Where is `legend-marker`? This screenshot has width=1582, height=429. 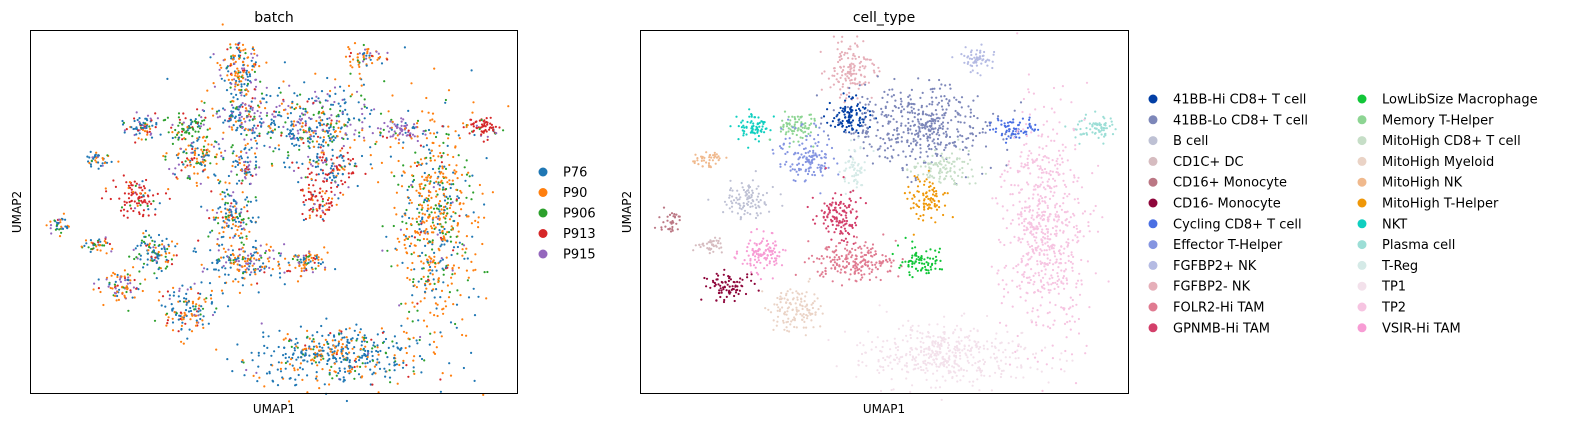
legend-marker is located at coordinates (543, 254).